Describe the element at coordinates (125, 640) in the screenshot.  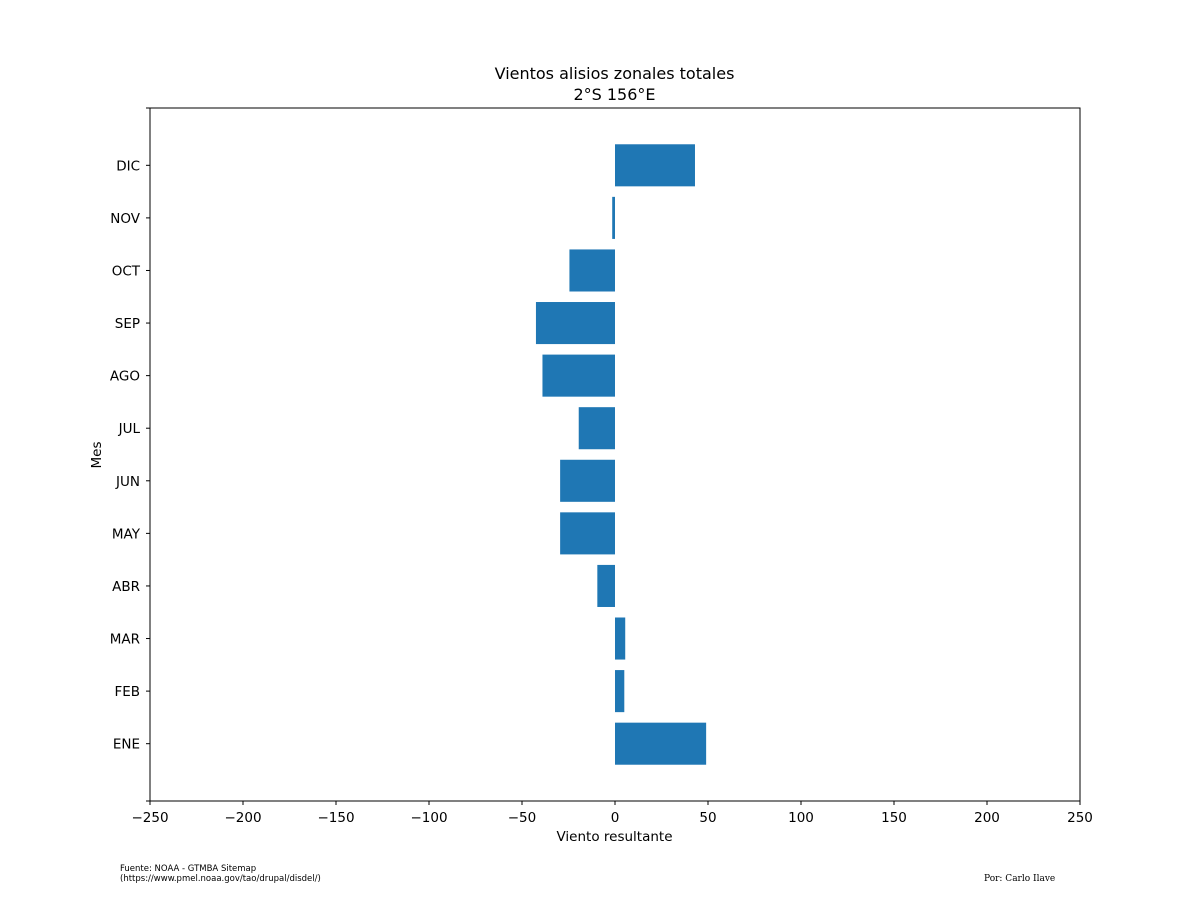
I see `y-tick-label: MAR` at that location.